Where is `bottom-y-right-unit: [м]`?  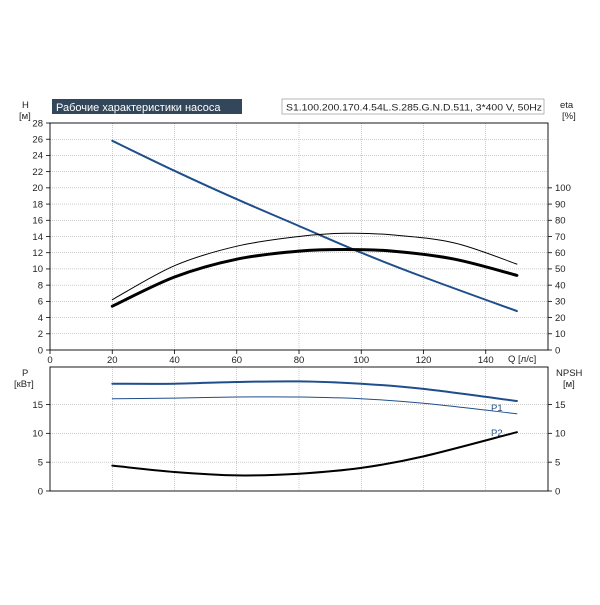
bottom-y-right-unit: [м] is located at coordinates (569, 384).